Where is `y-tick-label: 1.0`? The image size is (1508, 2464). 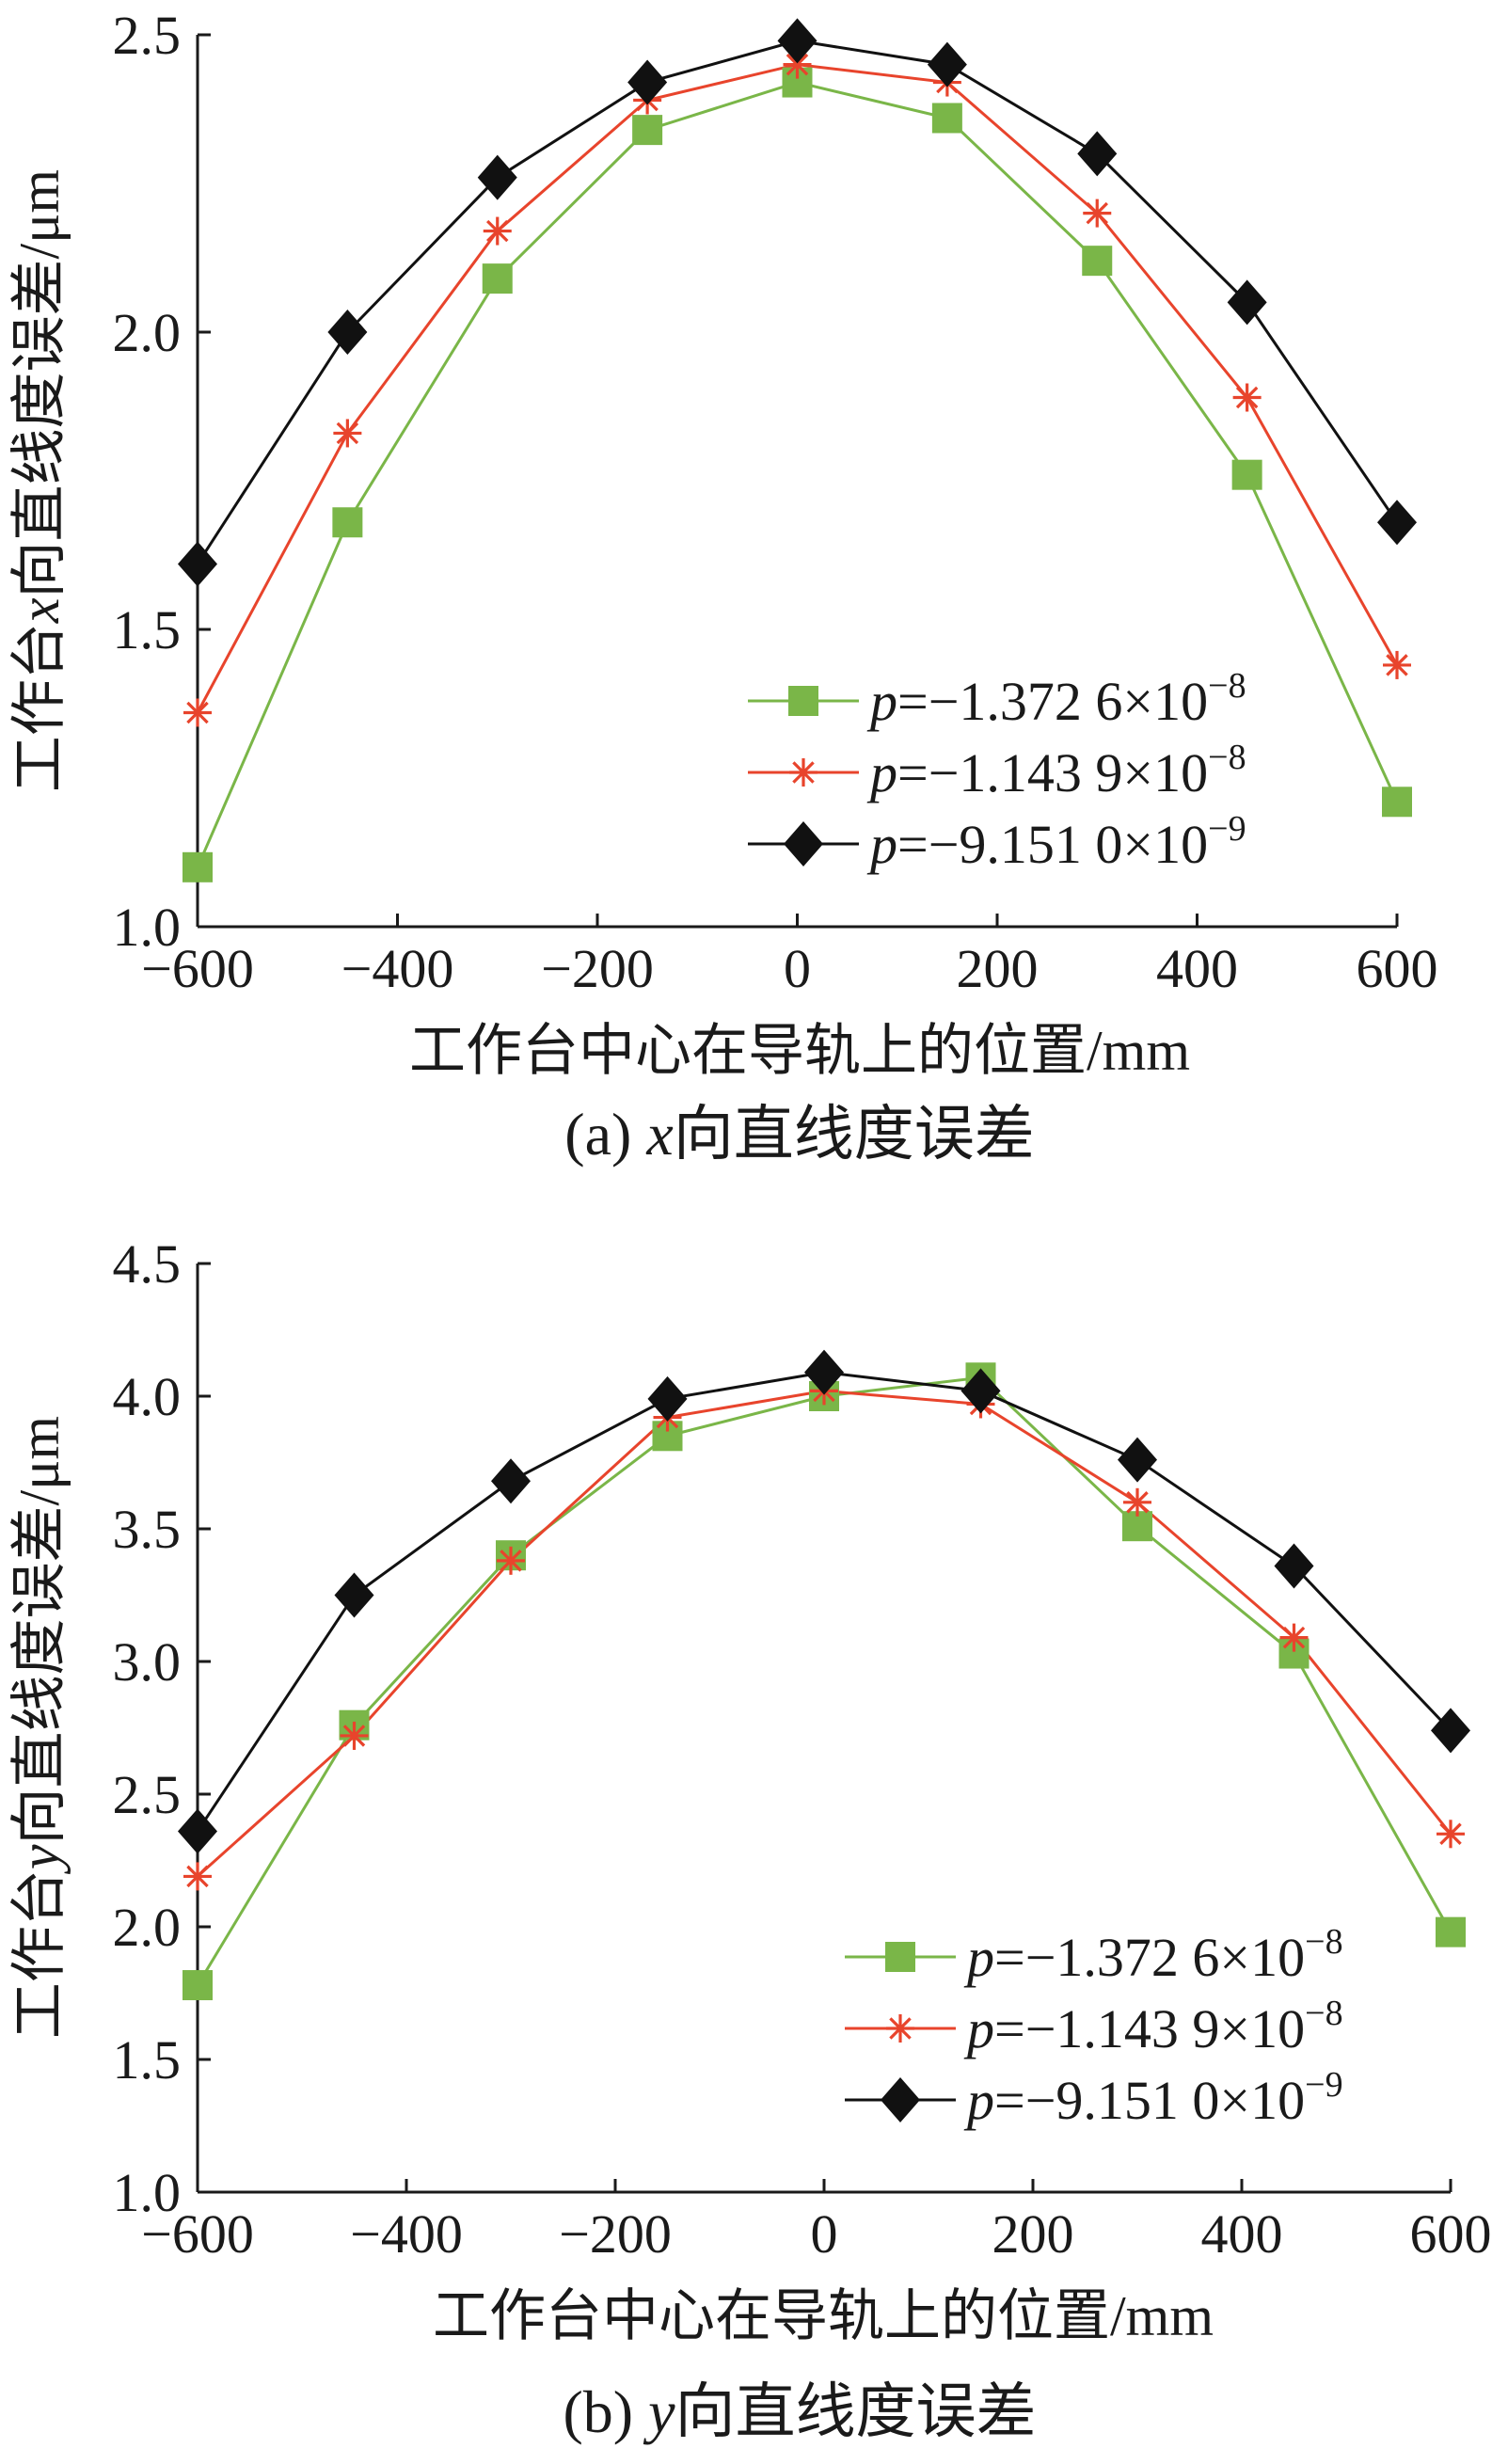
y-tick-label: 1.0 is located at coordinates (147, 2192).